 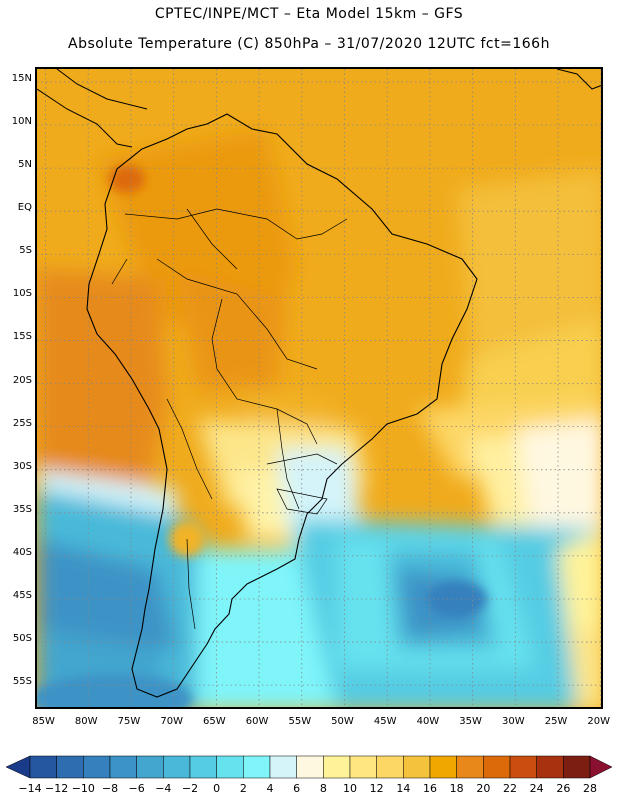 I want to click on latitude-label: 5S, so click(x=25, y=251).